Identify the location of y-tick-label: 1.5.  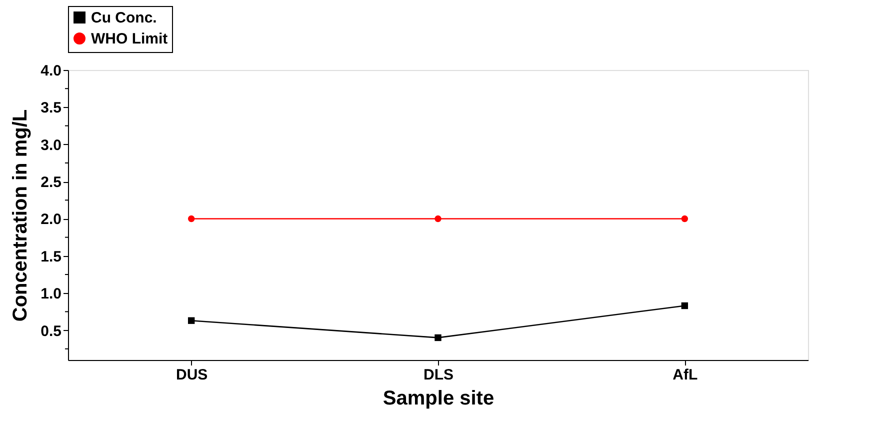
(51, 257).